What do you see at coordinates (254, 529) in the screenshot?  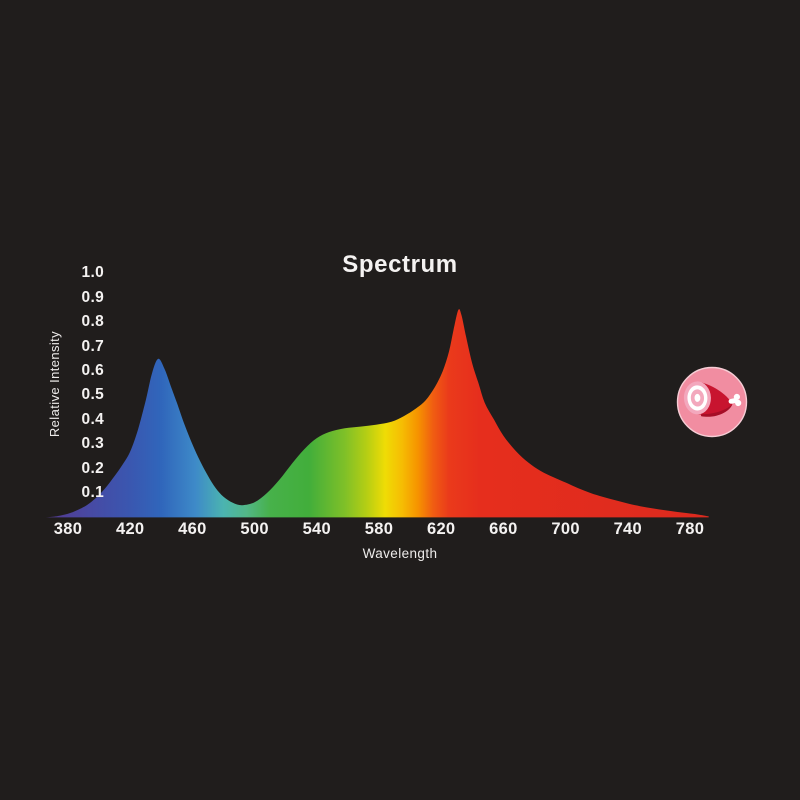 I see `x-tick-label: 500` at bounding box center [254, 529].